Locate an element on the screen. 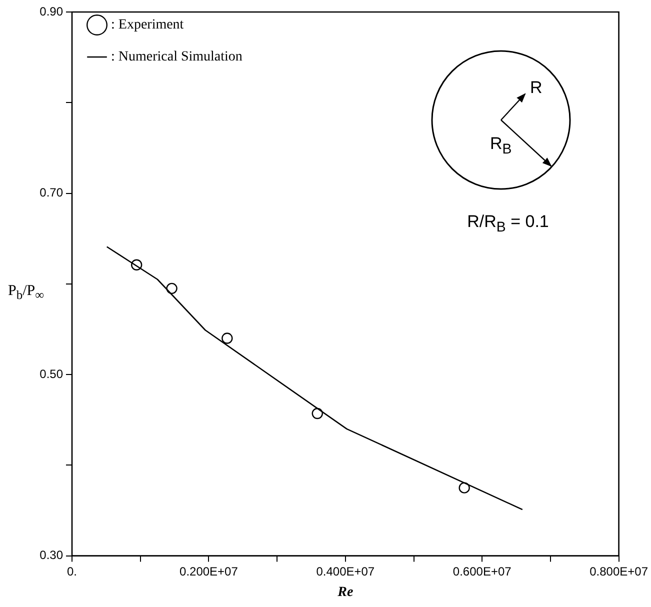 The width and height of the screenshot is (651, 607). x-tick-label: 0.600E+07 is located at coordinates (482, 571).